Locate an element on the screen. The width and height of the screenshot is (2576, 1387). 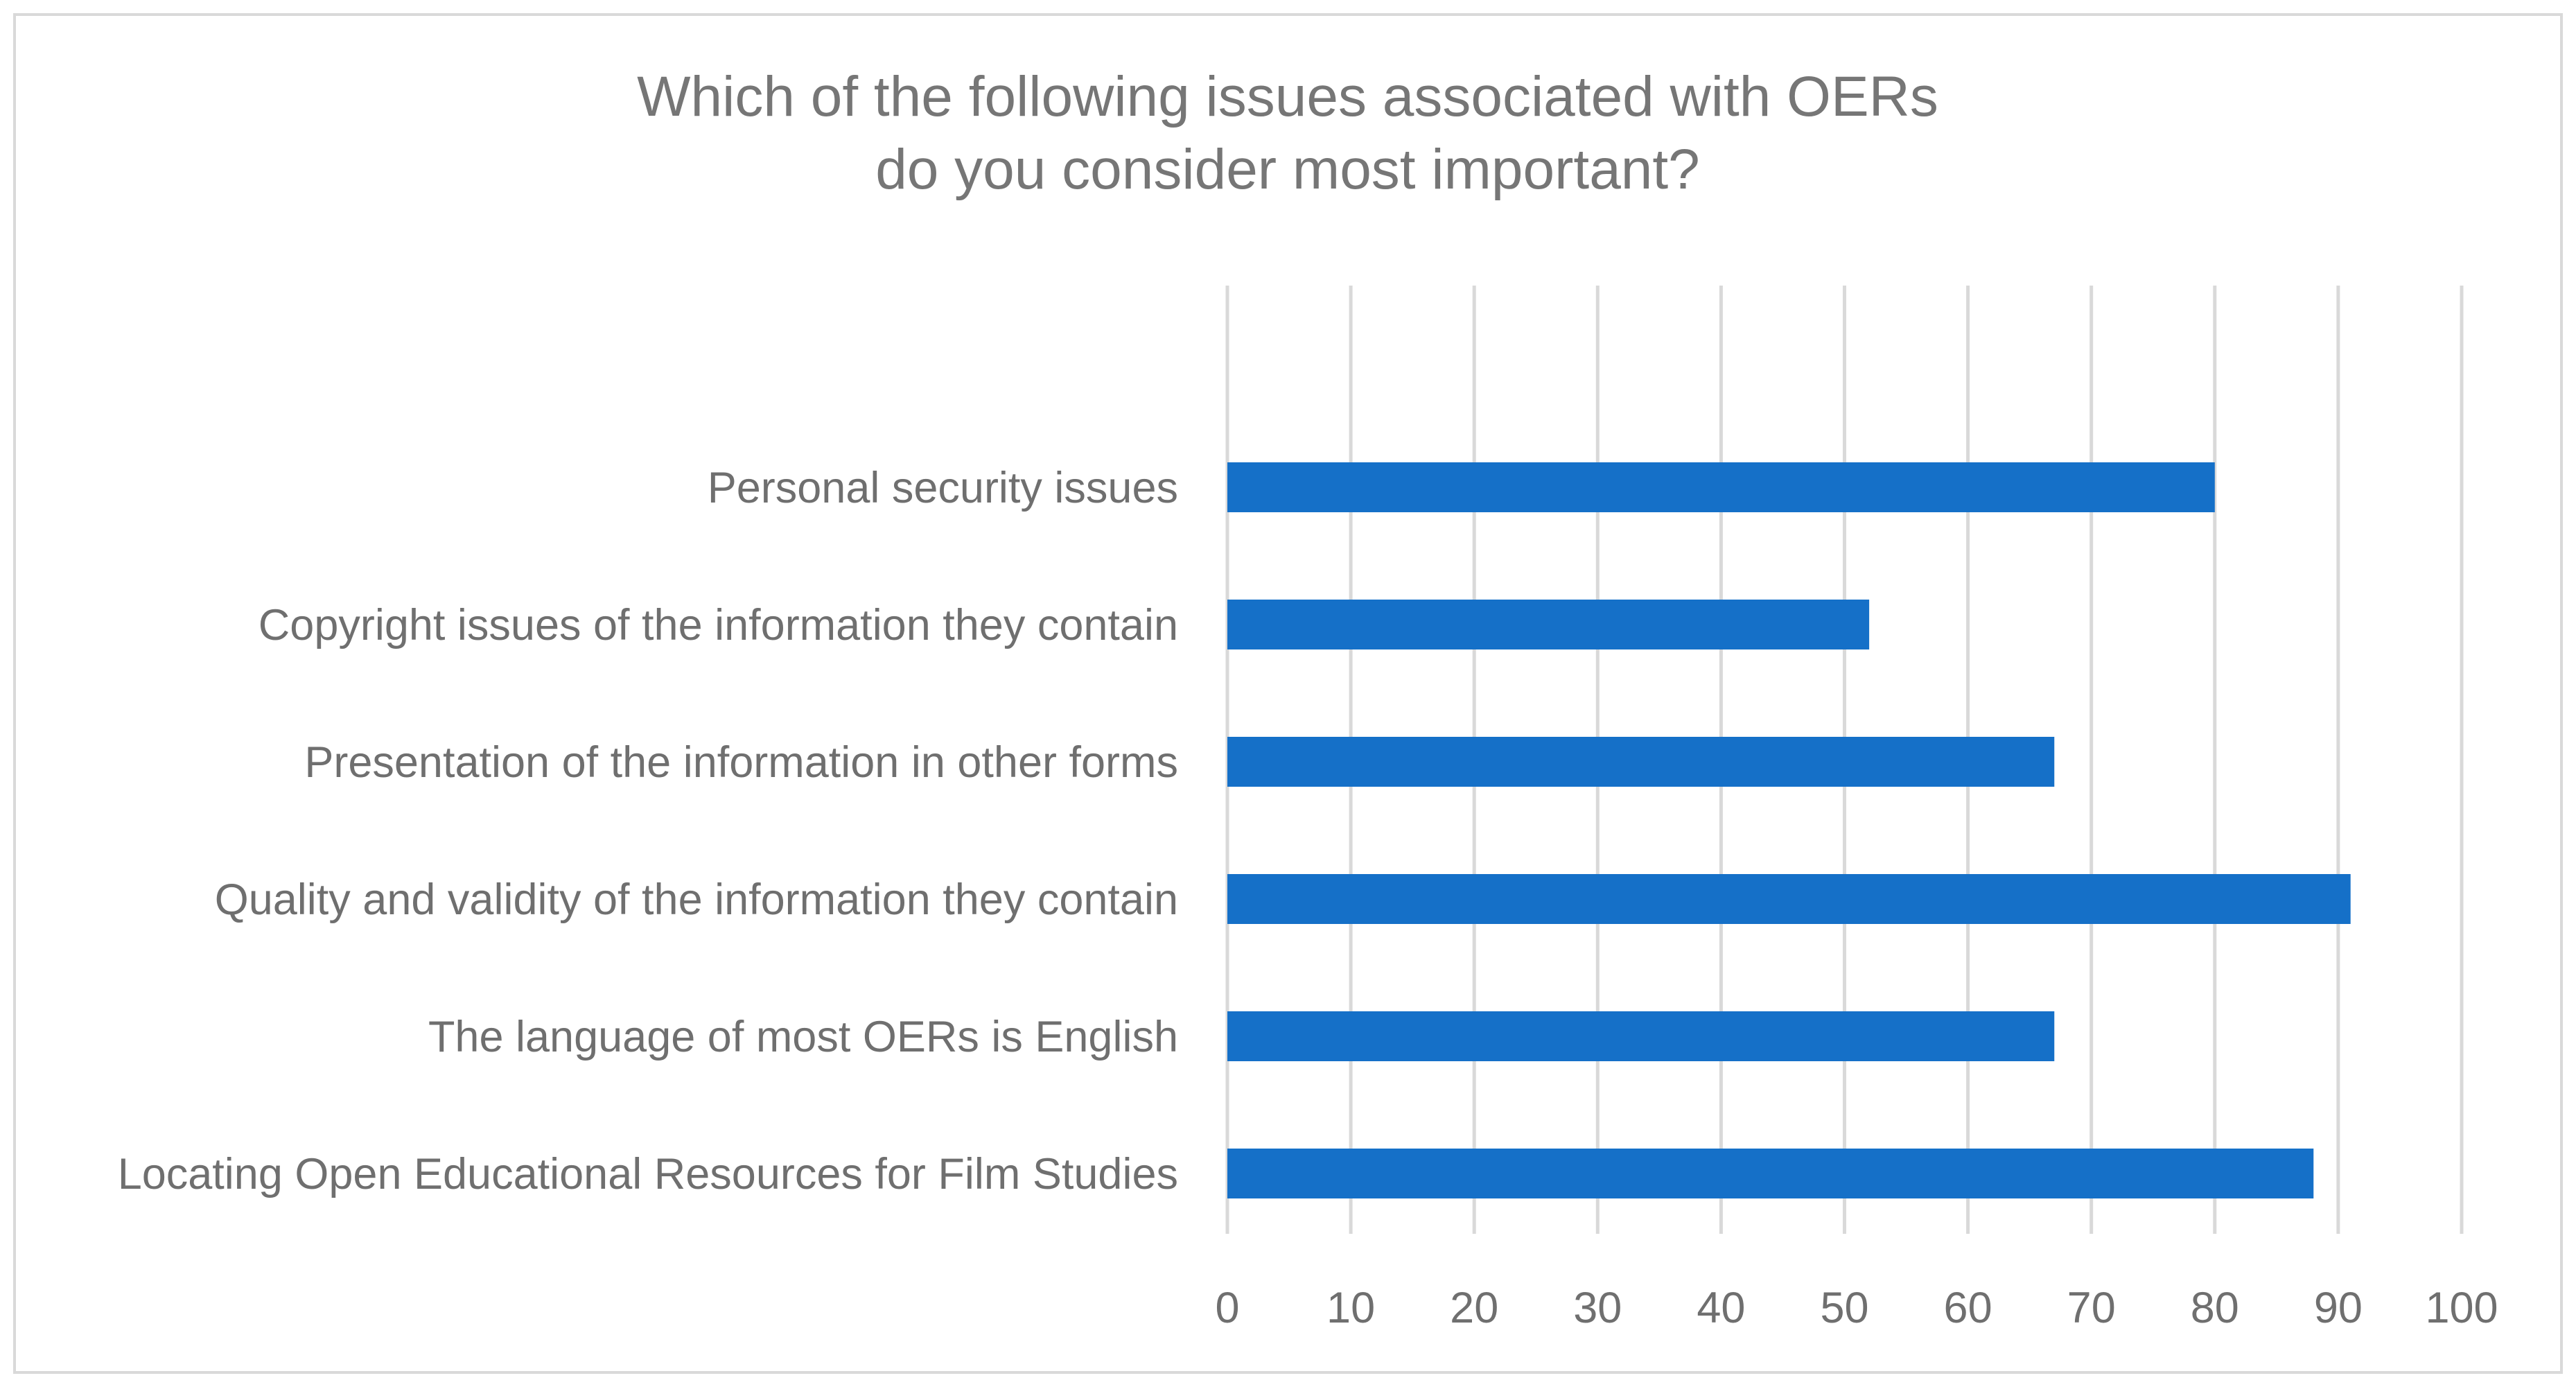
x-tick-label: 0 is located at coordinates (1227, 1308).